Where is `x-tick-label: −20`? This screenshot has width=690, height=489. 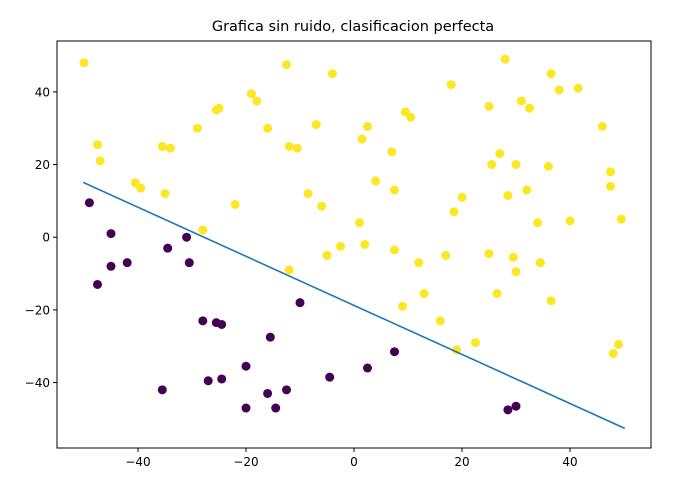
x-tick-label: −20 is located at coordinates (245, 462).